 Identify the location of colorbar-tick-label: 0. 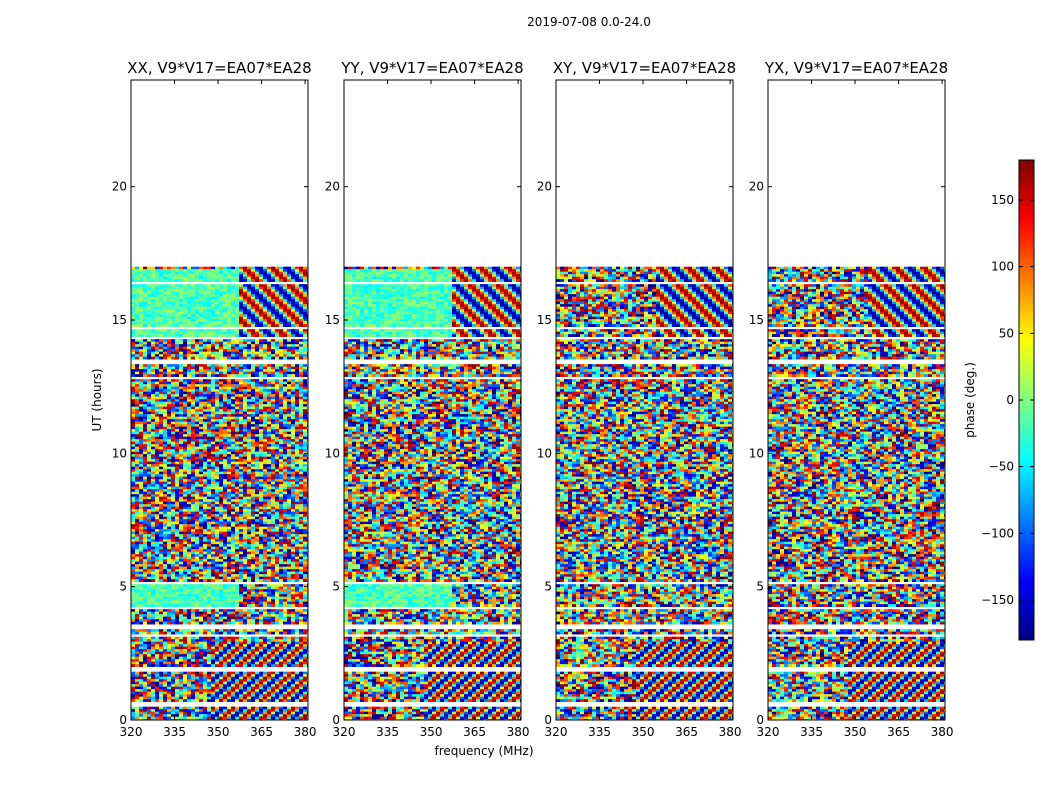
(1010, 400).